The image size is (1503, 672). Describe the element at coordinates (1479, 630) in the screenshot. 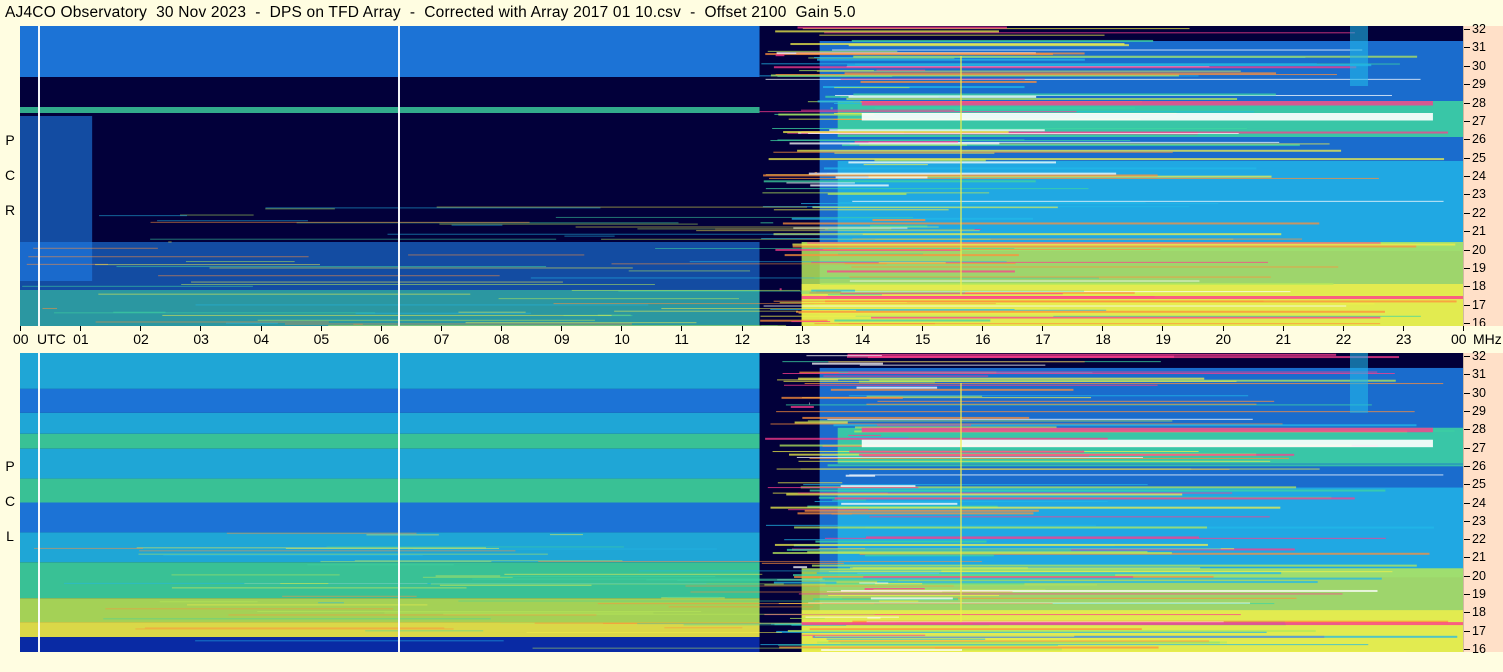

I see `lcp-freq-tick-label: 17` at that location.